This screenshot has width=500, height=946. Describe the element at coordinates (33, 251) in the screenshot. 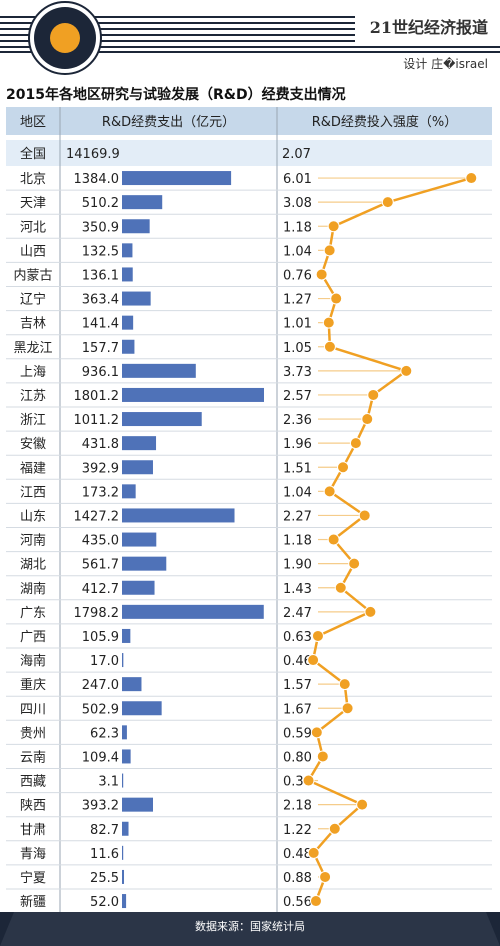

I see `region-label: 山西` at that location.